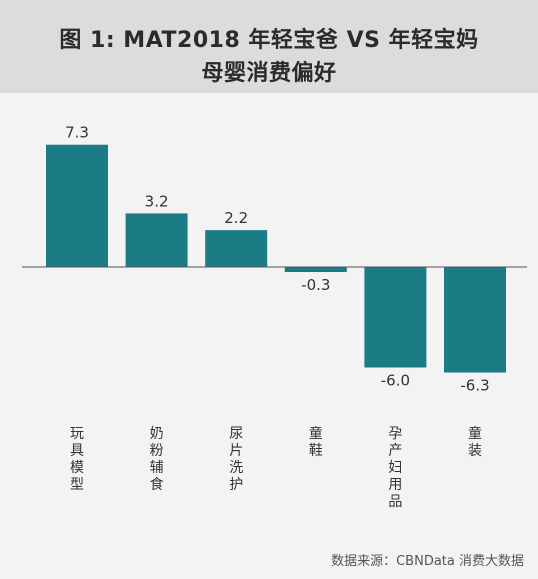  I want to click on category-label-5: 童装, so click(475, 442).